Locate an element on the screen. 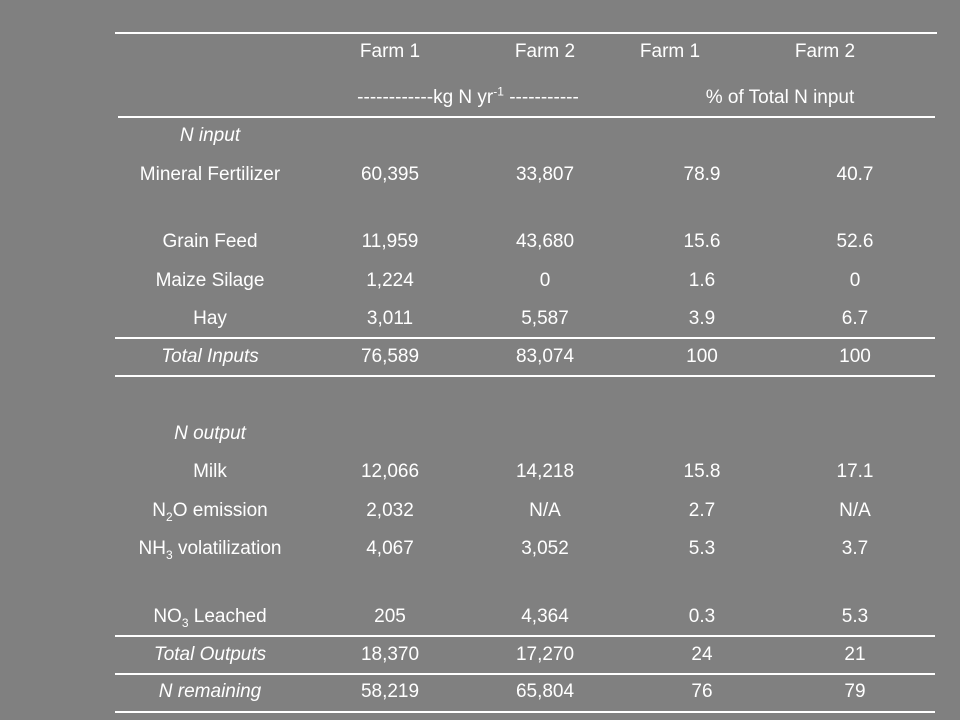  cell-value: 15.8 is located at coordinates (702, 471).